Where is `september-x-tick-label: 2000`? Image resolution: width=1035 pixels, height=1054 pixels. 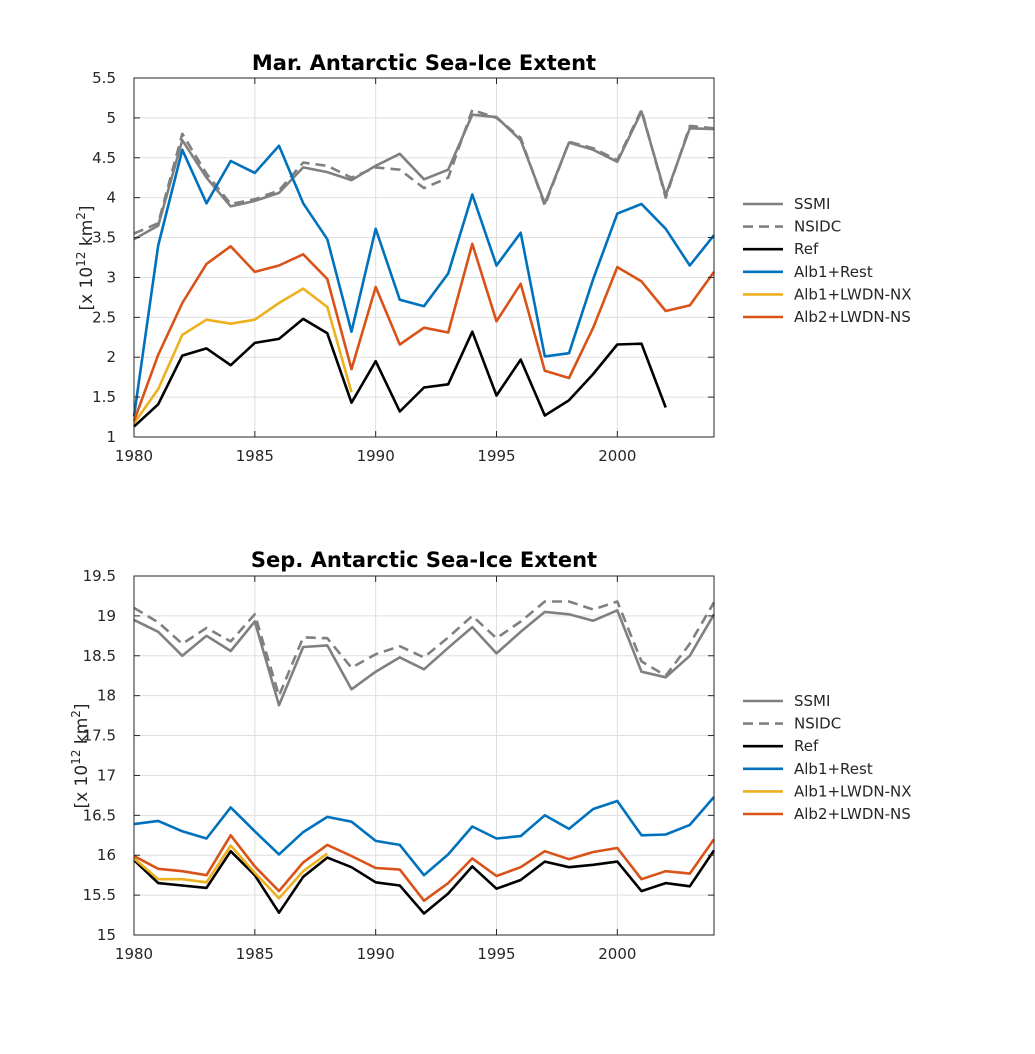 september-x-tick-label: 2000 is located at coordinates (617, 954).